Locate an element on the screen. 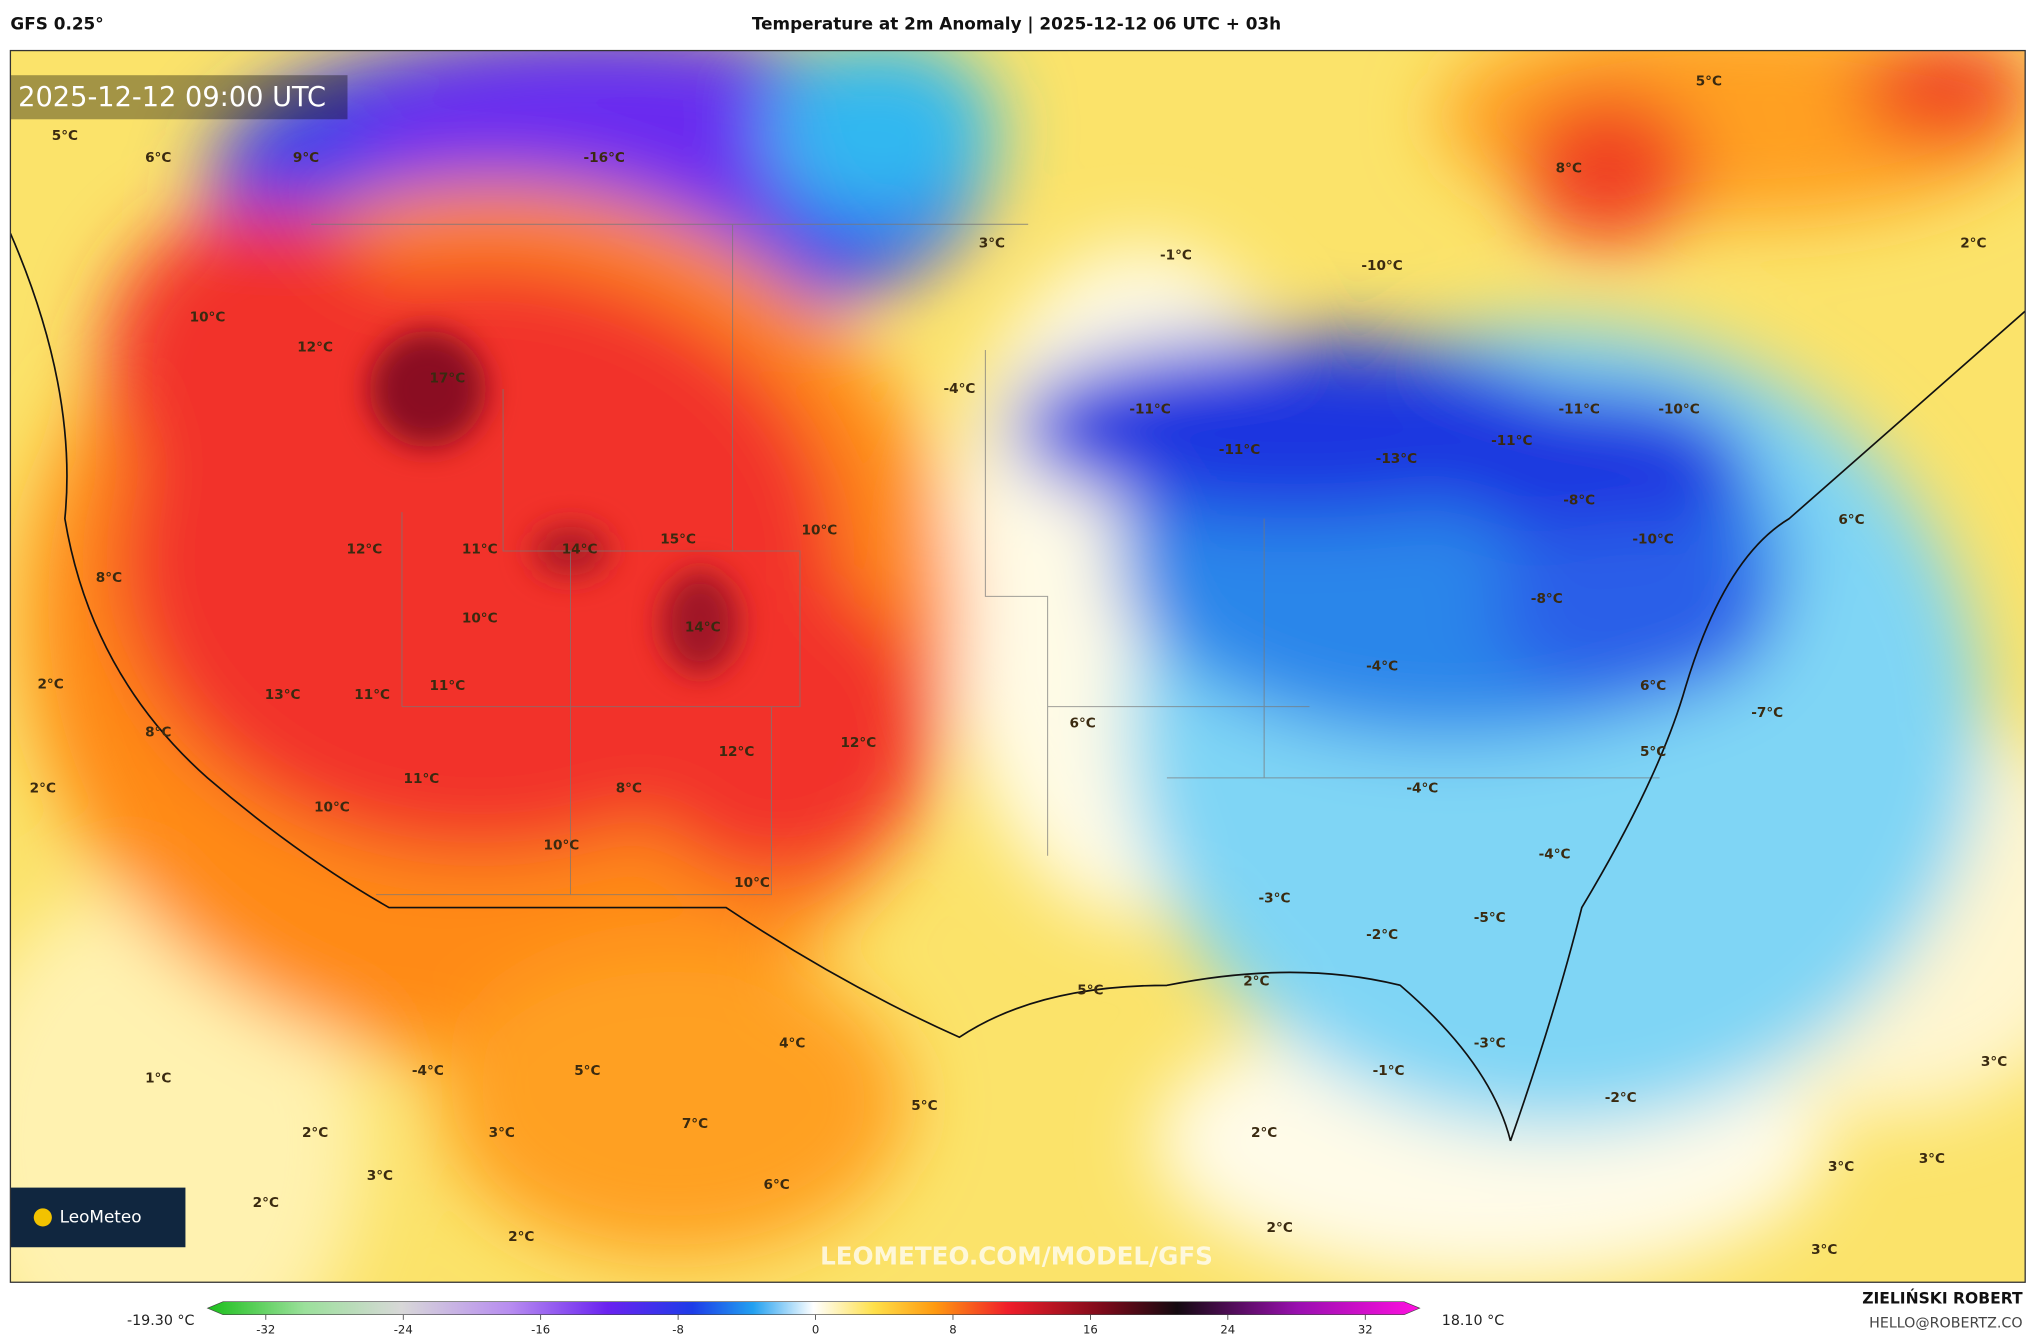 The width and height of the screenshot is (2033, 1338). temperature-label: 1°C is located at coordinates (158, 1079).